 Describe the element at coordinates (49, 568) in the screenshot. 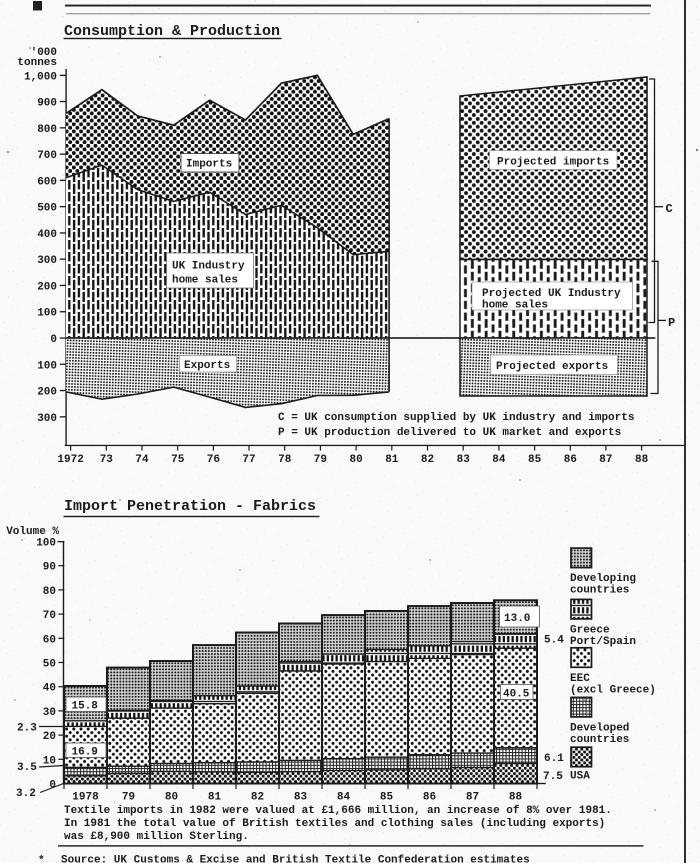

I see `svg-text: 90` at that location.